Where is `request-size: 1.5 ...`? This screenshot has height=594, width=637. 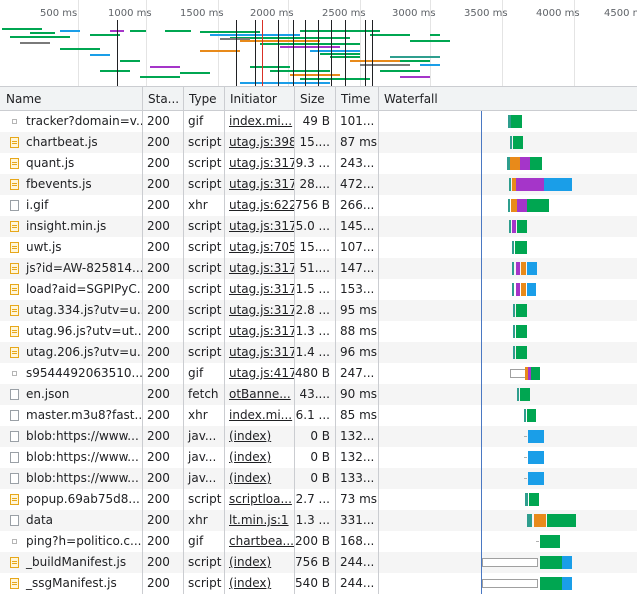 request-size: 1.5 ... is located at coordinates (312, 289).